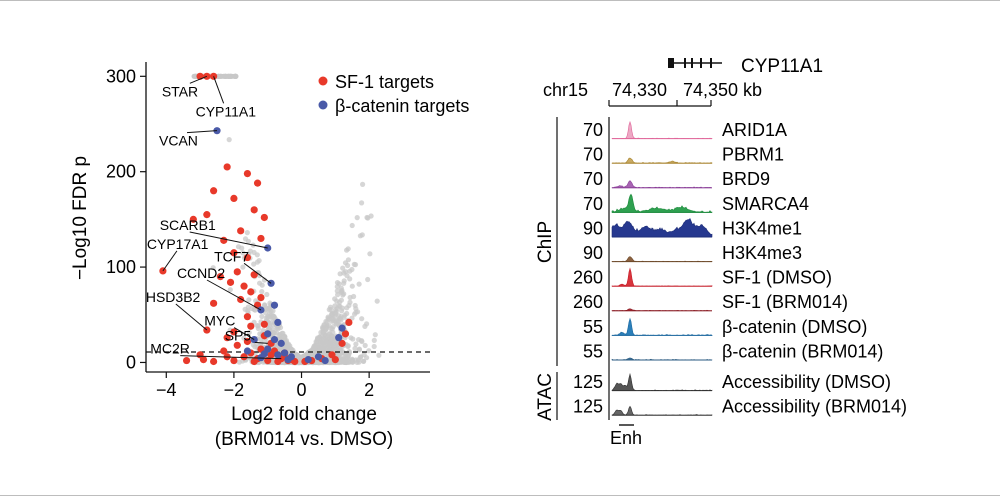 The image size is (1000, 499). Describe the element at coordinates (722, 90) in the screenshot. I see `coordinate-tick-label: 74,350 kb` at that location.